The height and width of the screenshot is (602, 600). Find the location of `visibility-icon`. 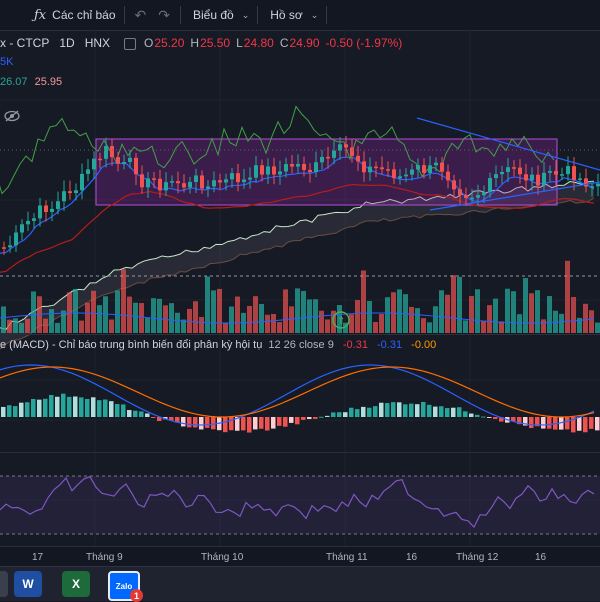

visibility-icon is located at coordinates (130, 44).